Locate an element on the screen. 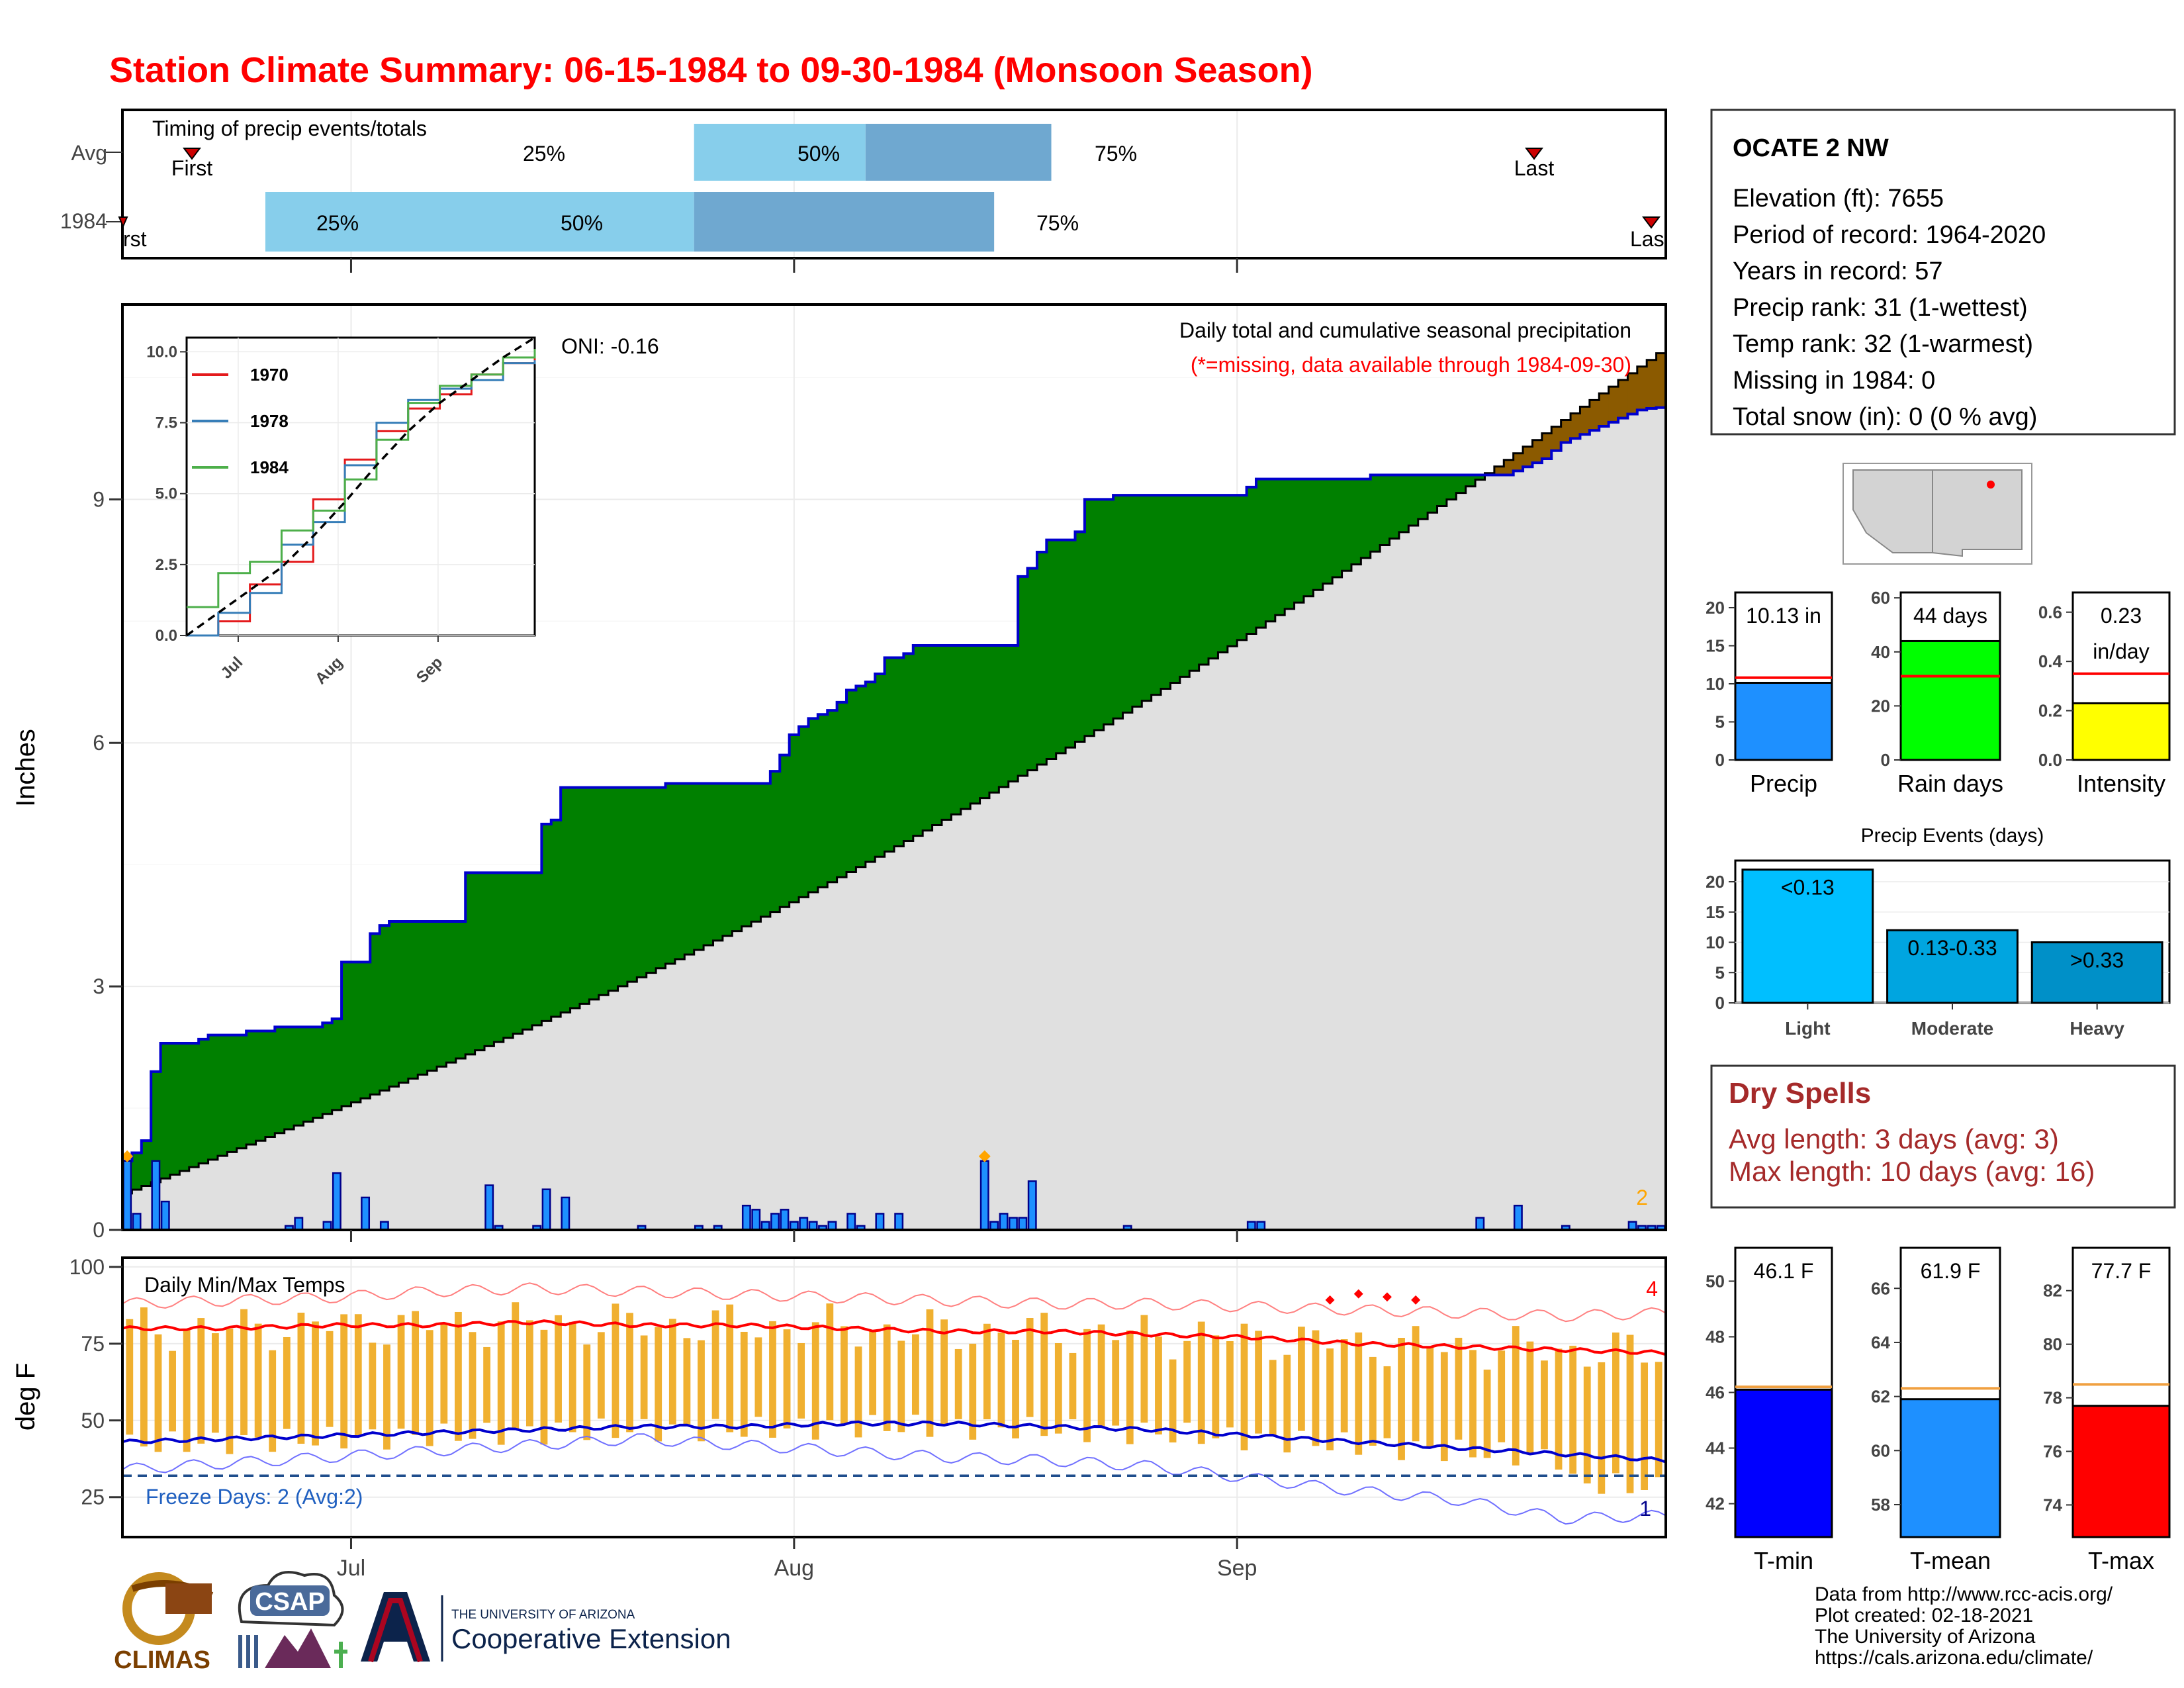 Image resolution: width=2184 pixels, height=1688 pixels. inset-y-tick: 0.0 is located at coordinates (167, 636).